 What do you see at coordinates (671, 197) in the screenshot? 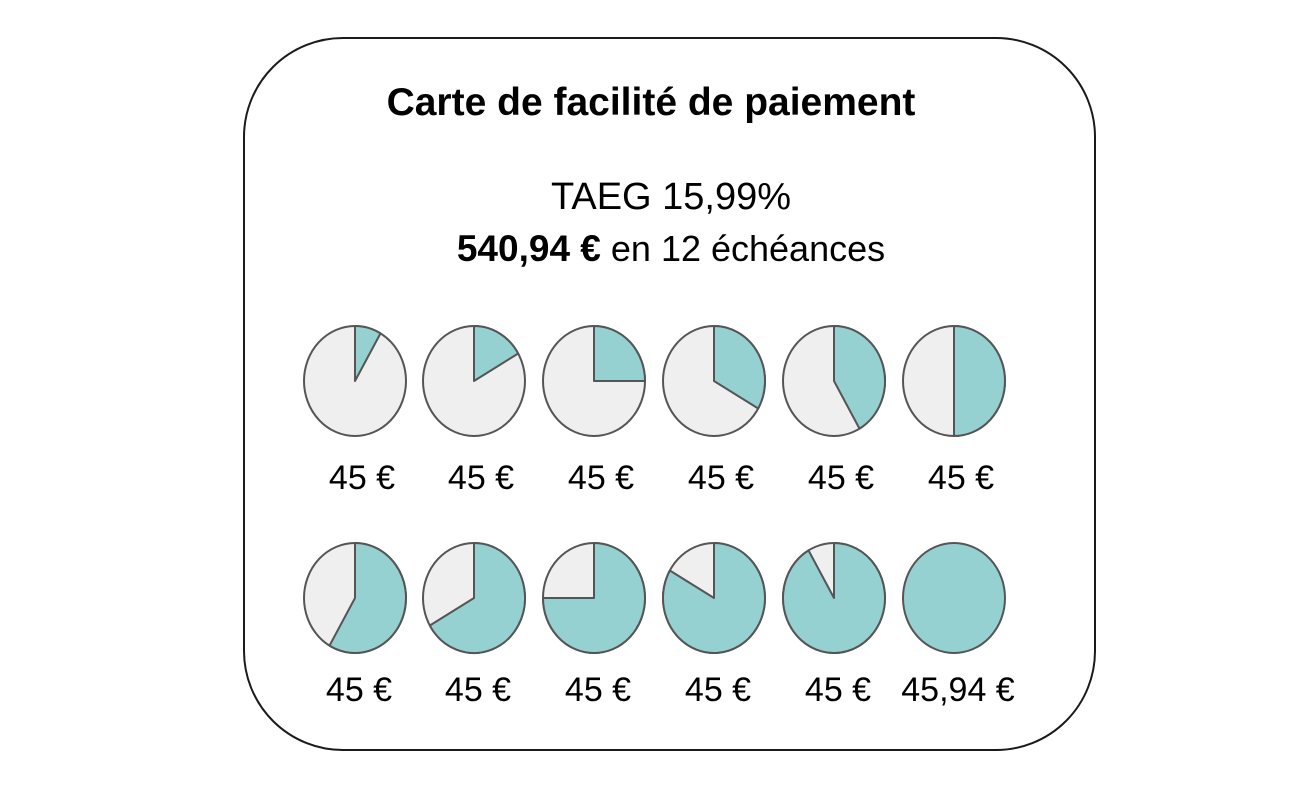
I see `rate-text: TAEG 15,99%` at bounding box center [671, 197].